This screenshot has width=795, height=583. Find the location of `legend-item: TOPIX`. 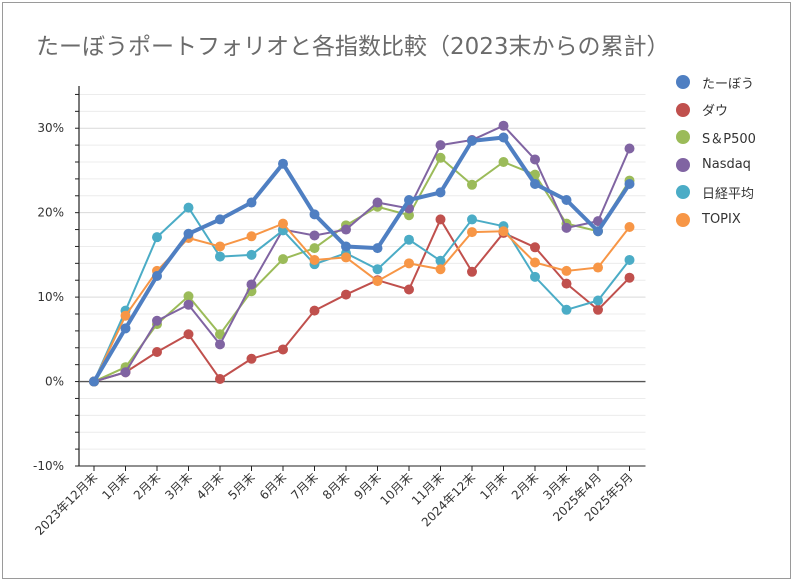

legend-item: TOPIX is located at coordinates (708, 220).